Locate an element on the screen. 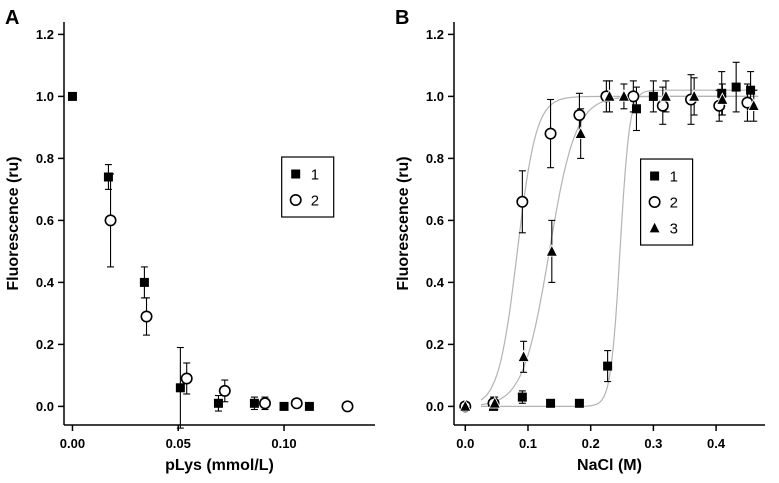 The width and height of the screenshot is (779, 483). x-tick-label: 0.1 is located at coordinates (527, 443).